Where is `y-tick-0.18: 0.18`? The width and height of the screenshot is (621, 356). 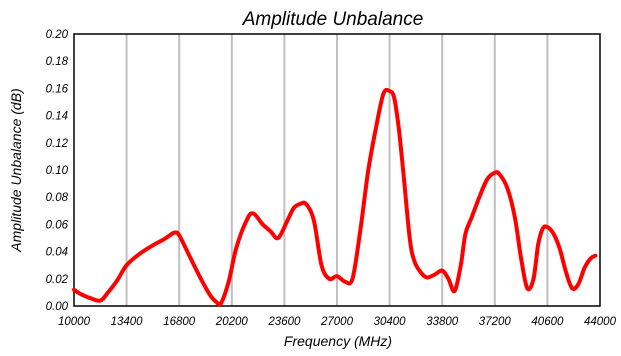 y-tick-0.18: 0.18 is located at coordinates (57, 62).